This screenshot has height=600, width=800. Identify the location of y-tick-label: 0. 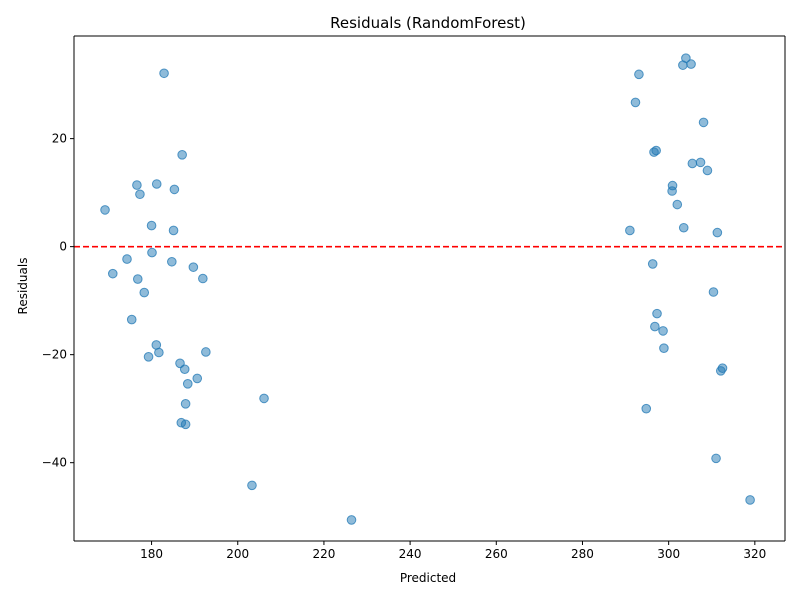
(63, 247).